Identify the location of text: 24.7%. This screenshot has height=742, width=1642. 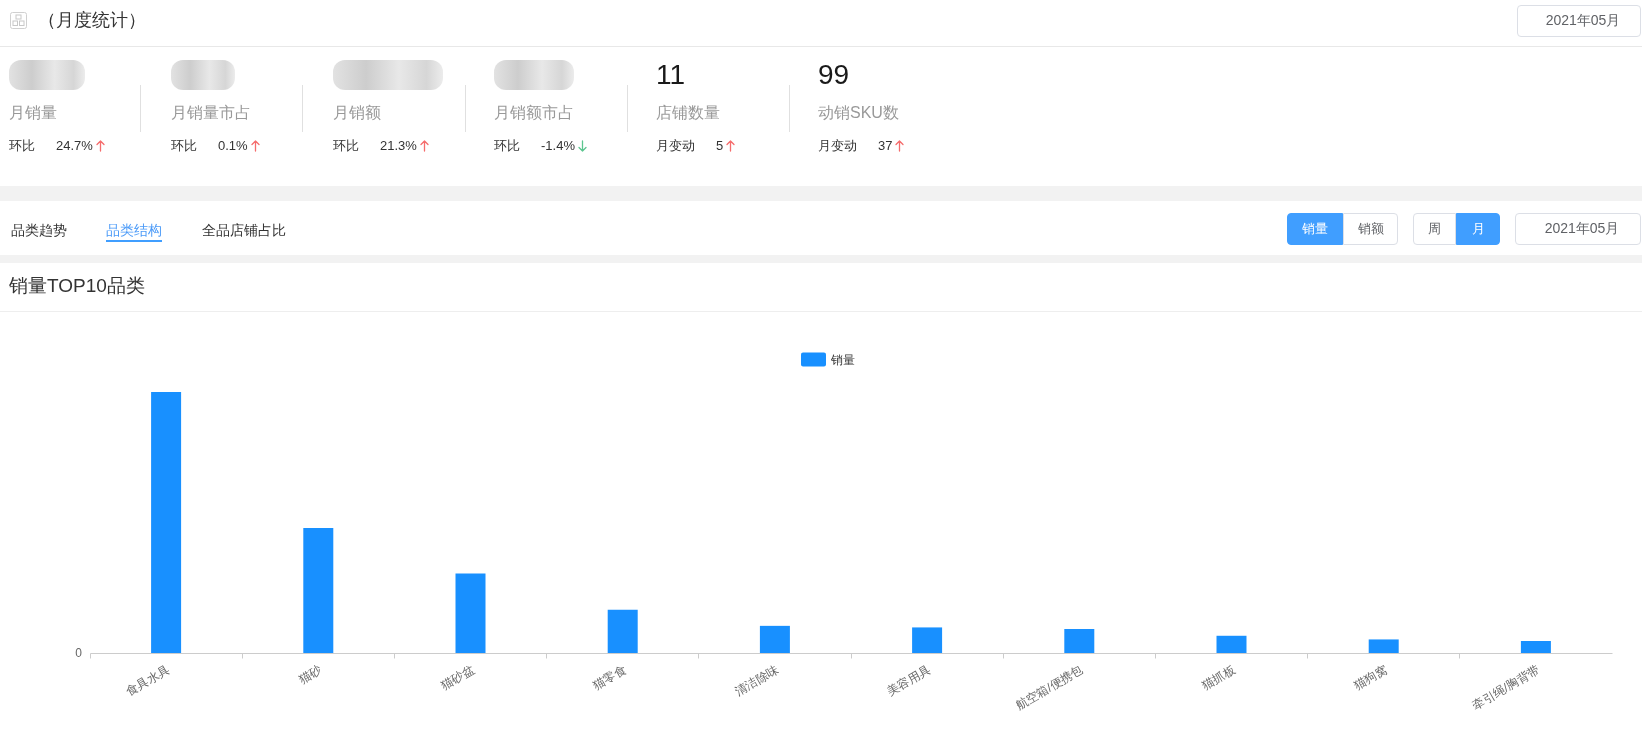
(74, 145).